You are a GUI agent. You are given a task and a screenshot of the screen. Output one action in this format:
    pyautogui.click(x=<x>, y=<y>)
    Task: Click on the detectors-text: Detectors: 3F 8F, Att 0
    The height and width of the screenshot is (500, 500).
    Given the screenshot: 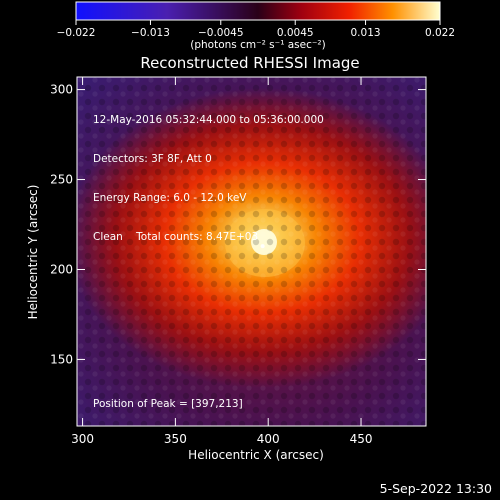 What is the action you would take?
    pyautogui.click(x=152, y=159)
    